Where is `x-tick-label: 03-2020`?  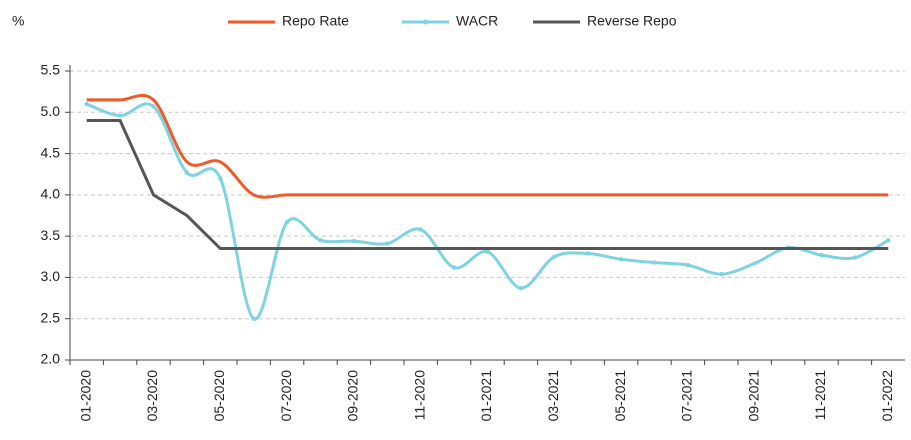 x-tick-label: 03-2020 is located at coordinates (152, 396).